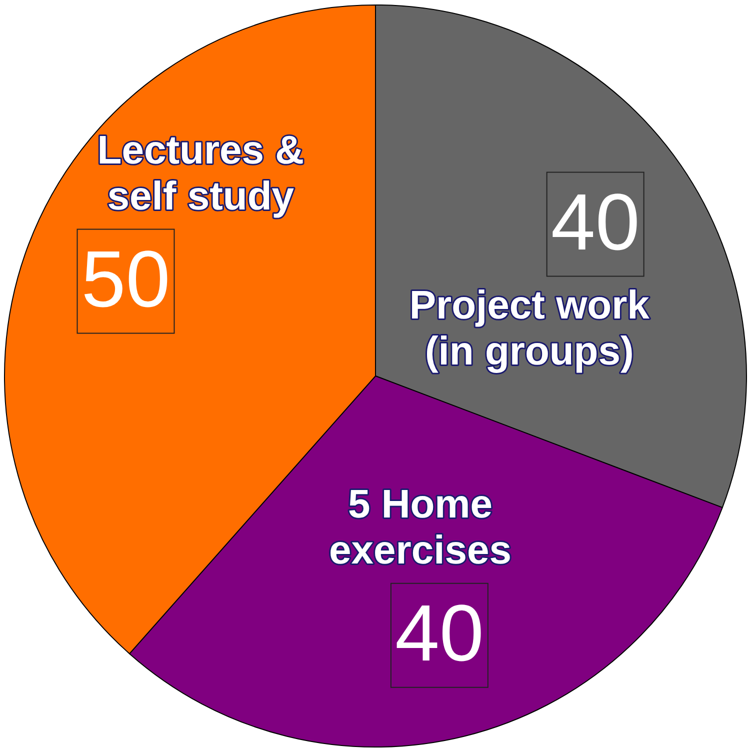  I want to click on slice-label: Project work (in groups), so click(529, 328).